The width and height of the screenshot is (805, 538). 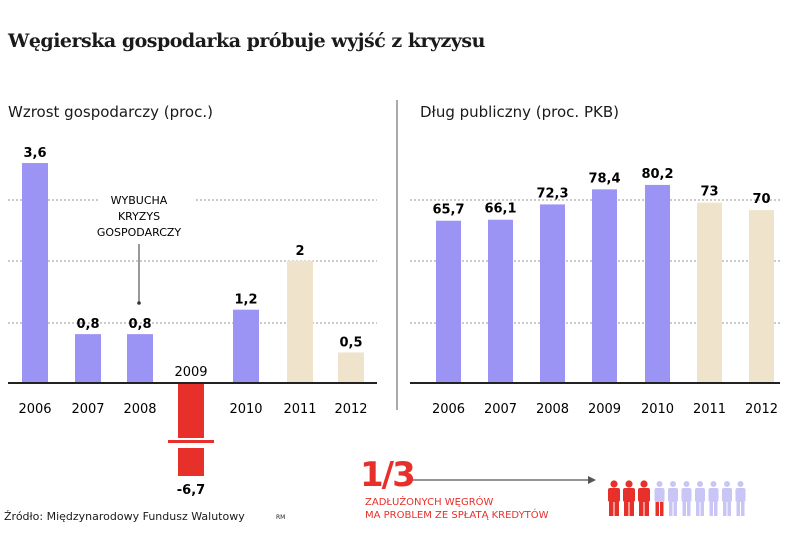 I want to click on chart-title-growth: Wzrost gospodarczy (proc.), so click(x=110, y=112).